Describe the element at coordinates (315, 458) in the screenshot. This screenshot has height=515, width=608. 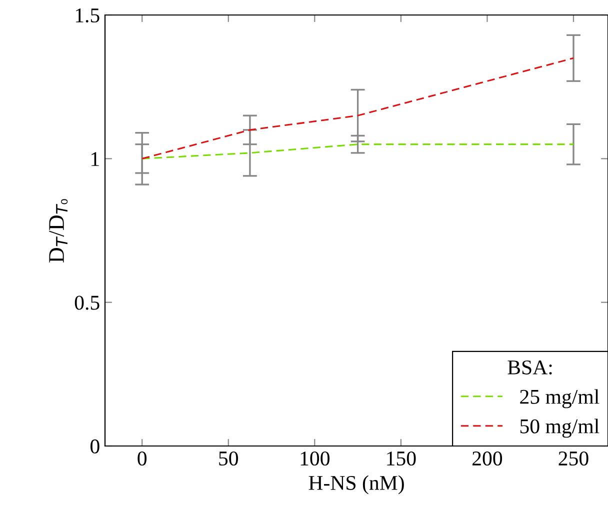
I see `x-tick-label: 100` at that location.